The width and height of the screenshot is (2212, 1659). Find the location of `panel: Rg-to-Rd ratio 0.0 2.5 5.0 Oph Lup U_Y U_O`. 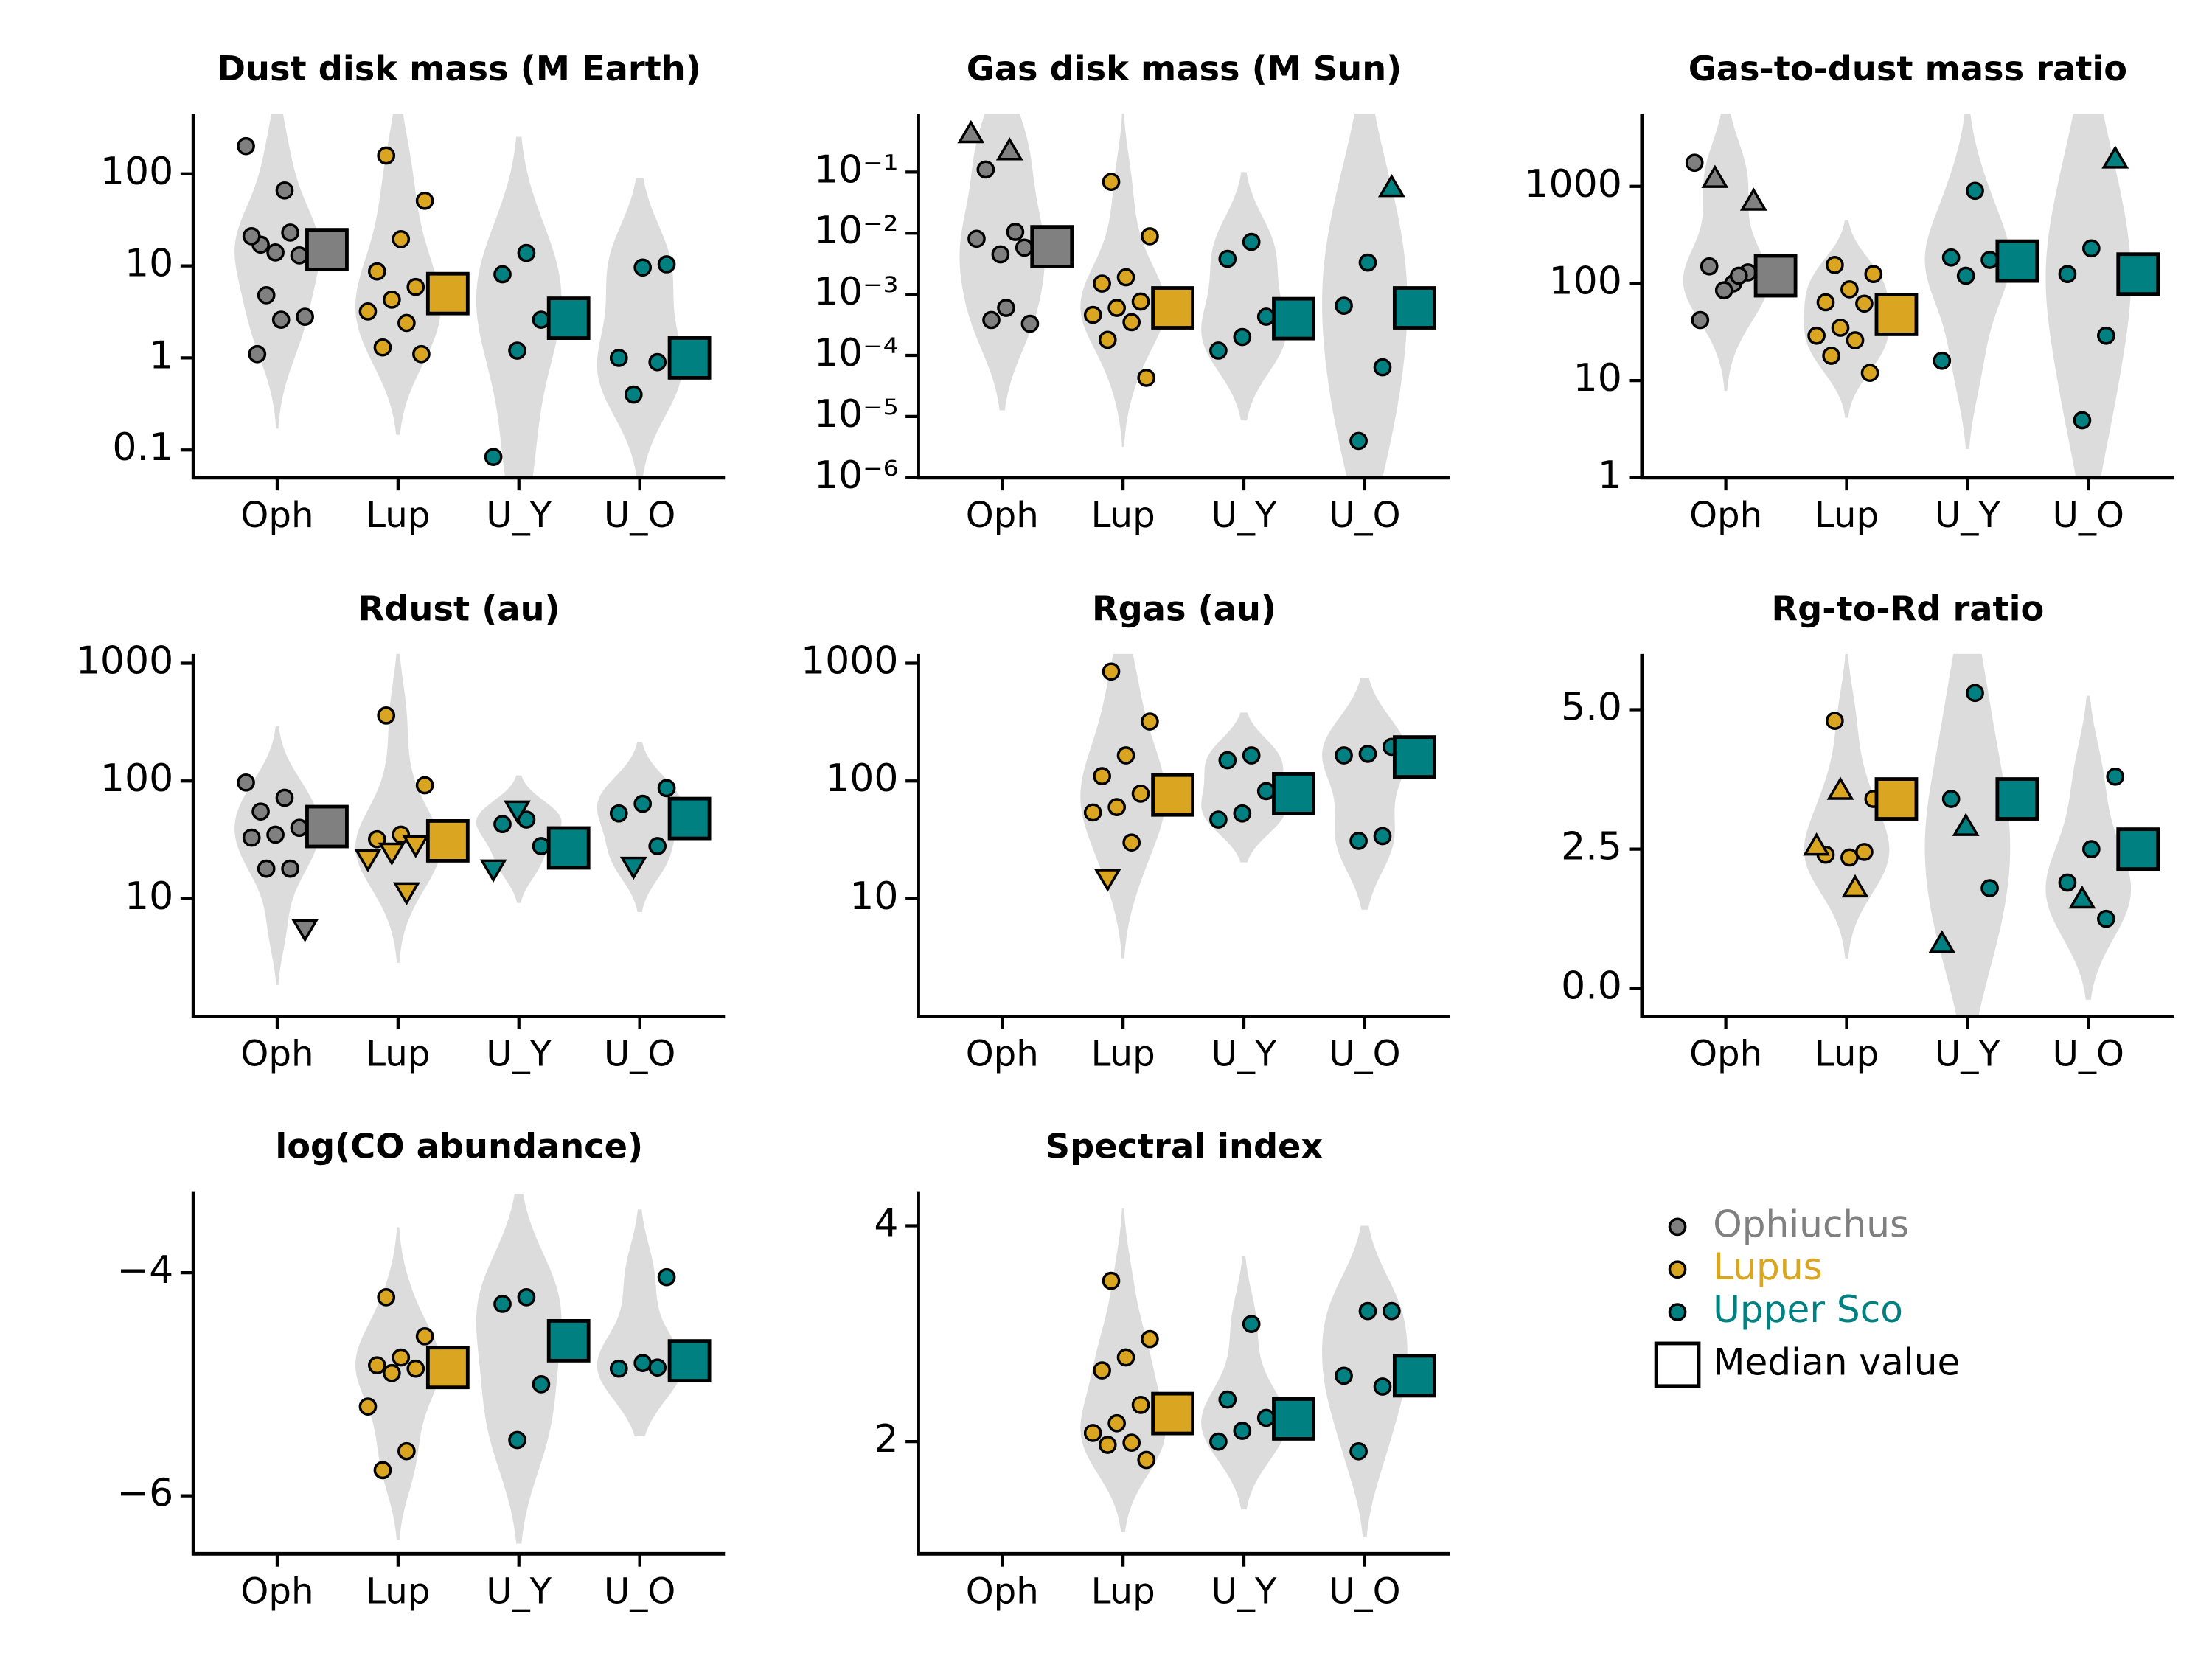

panel: Rg-to-Rd ratio 0.0 2.5 5.0 Oph Lup U_Y U_O is located at coordinates (1867, 832).